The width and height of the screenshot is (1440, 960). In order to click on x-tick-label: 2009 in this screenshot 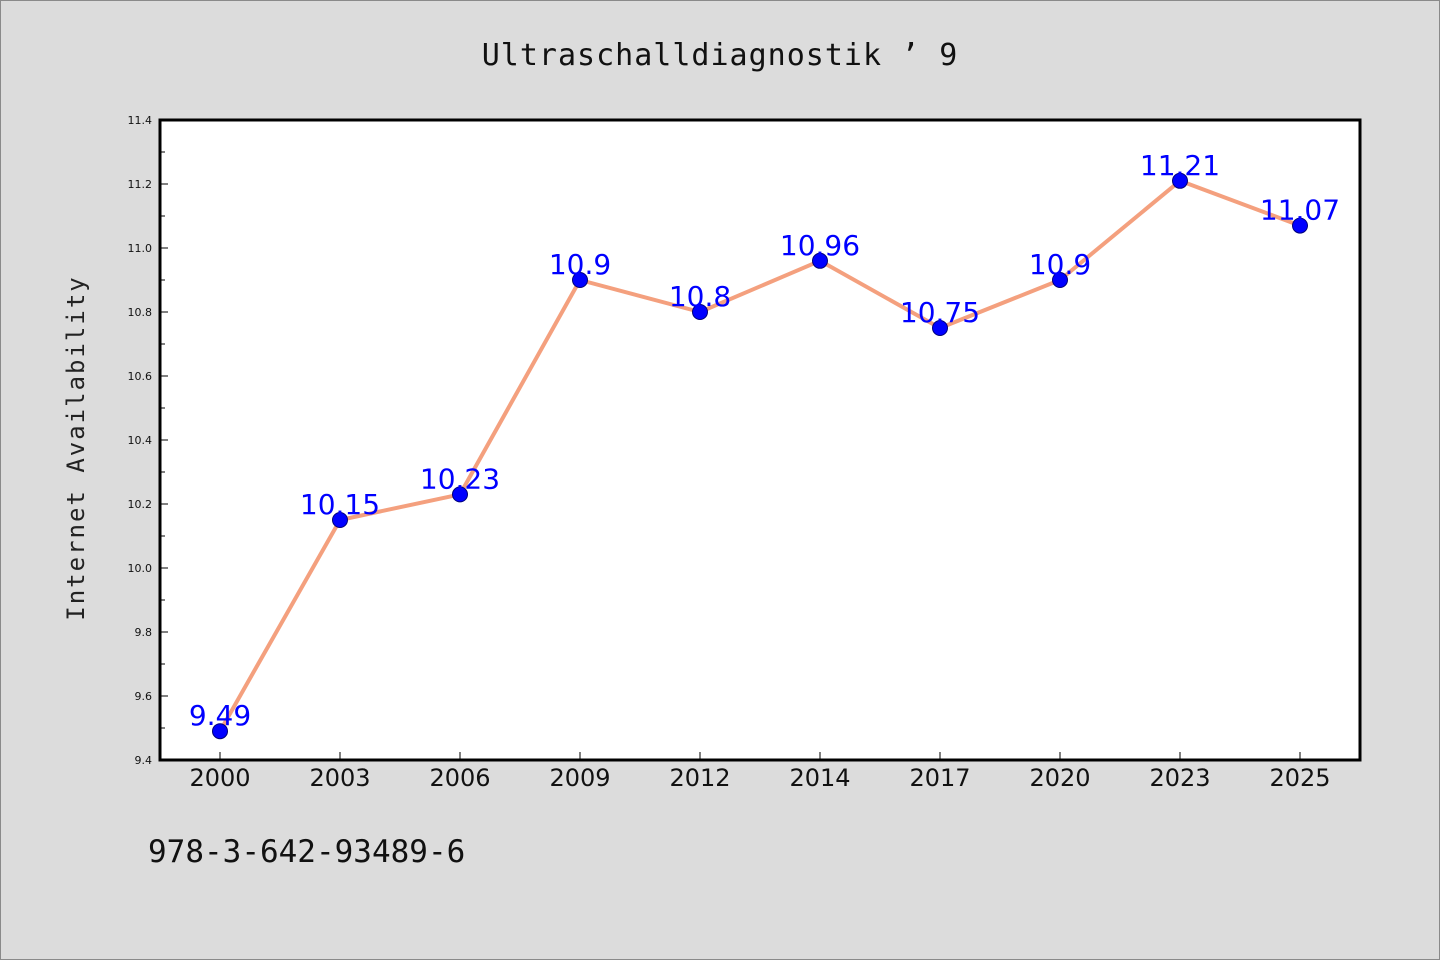, I will do `click(579, 778)`.